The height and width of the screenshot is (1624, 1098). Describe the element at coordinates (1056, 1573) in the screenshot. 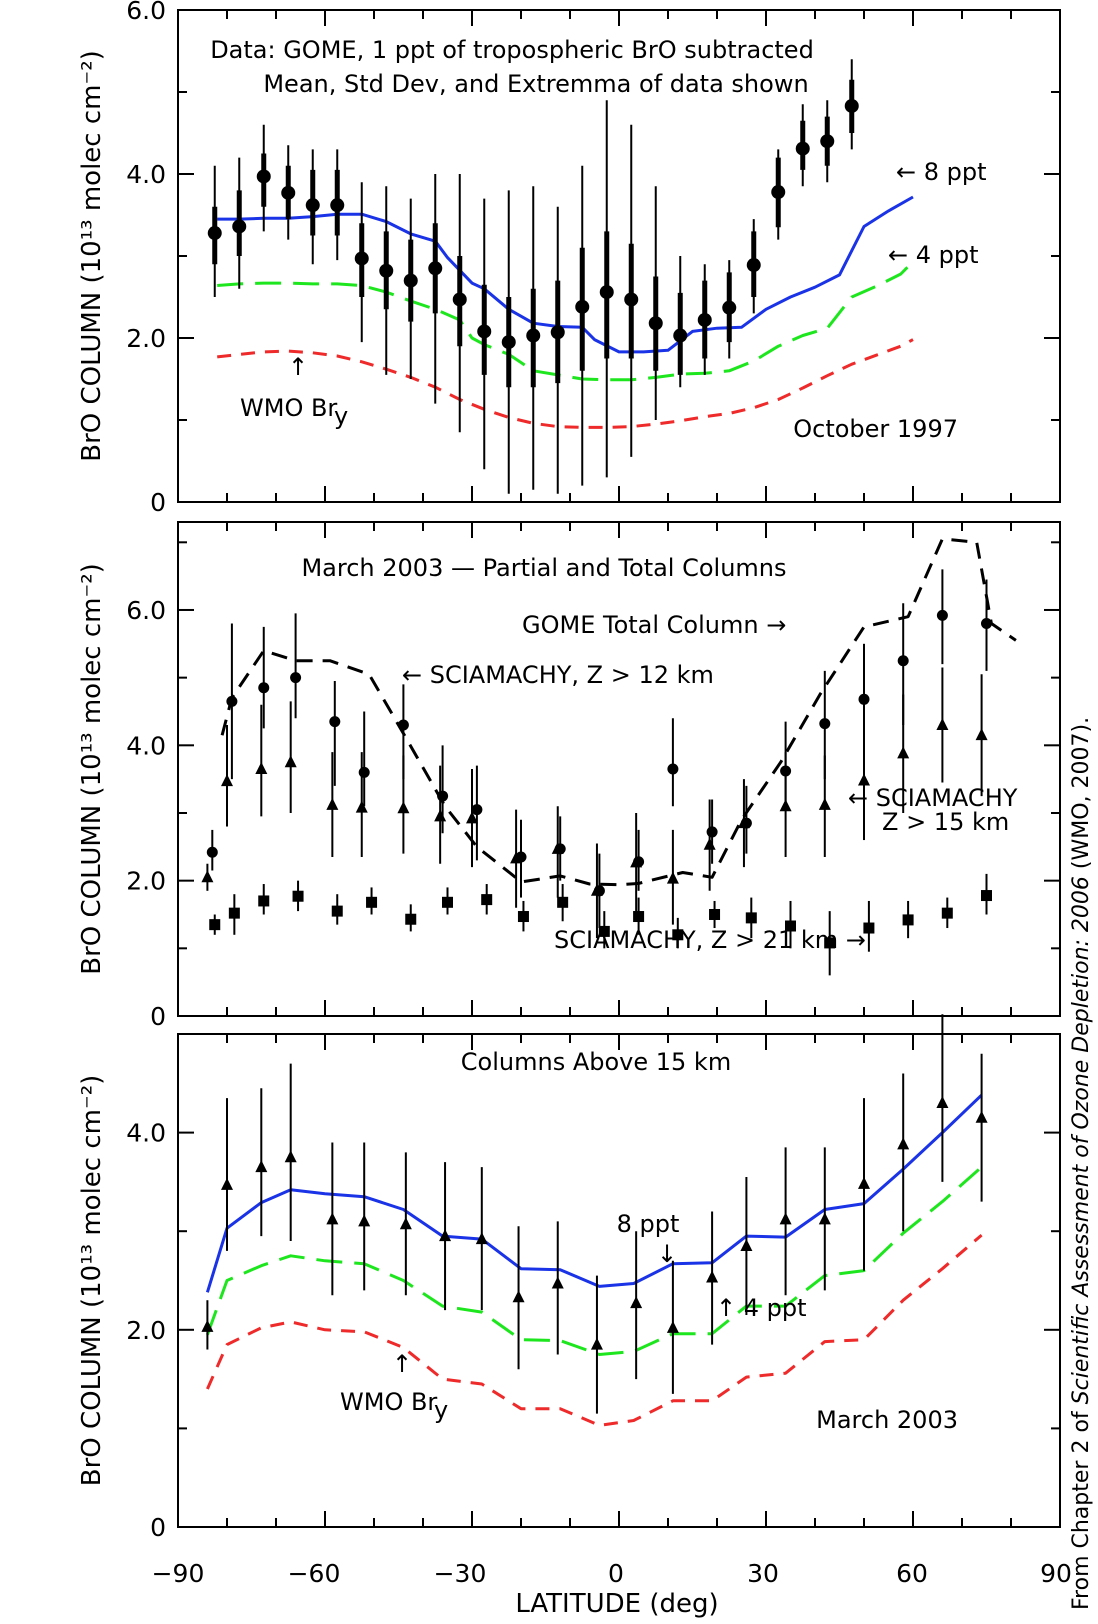

I see `x-tick-label-7: 90` at that location.